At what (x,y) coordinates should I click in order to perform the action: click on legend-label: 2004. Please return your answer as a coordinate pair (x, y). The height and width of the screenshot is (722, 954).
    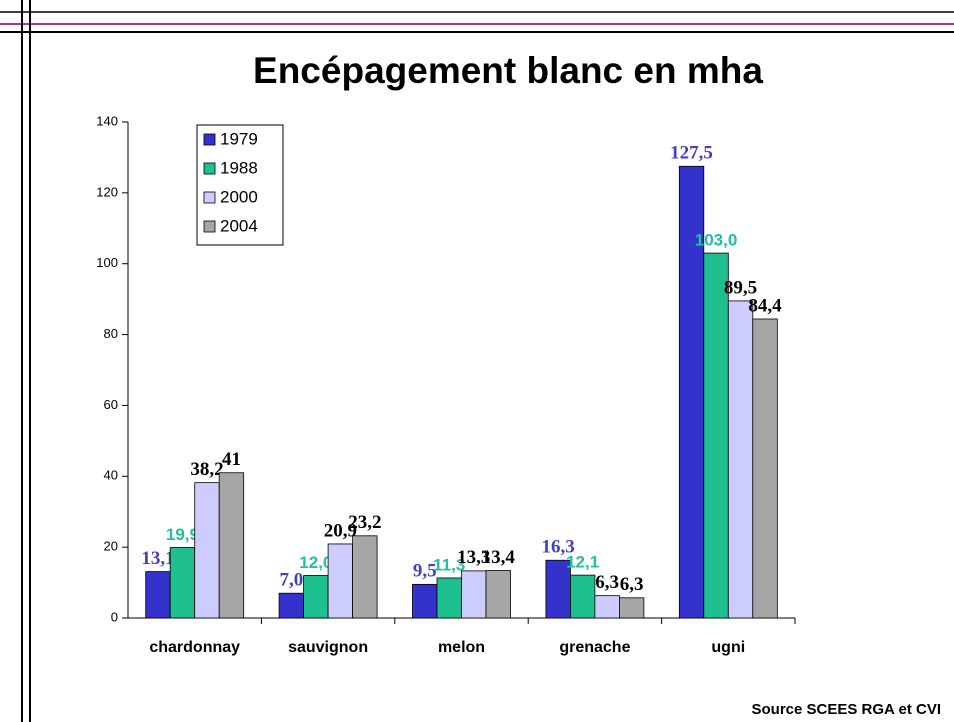
    Looking at the image, I should click on (239, 225).